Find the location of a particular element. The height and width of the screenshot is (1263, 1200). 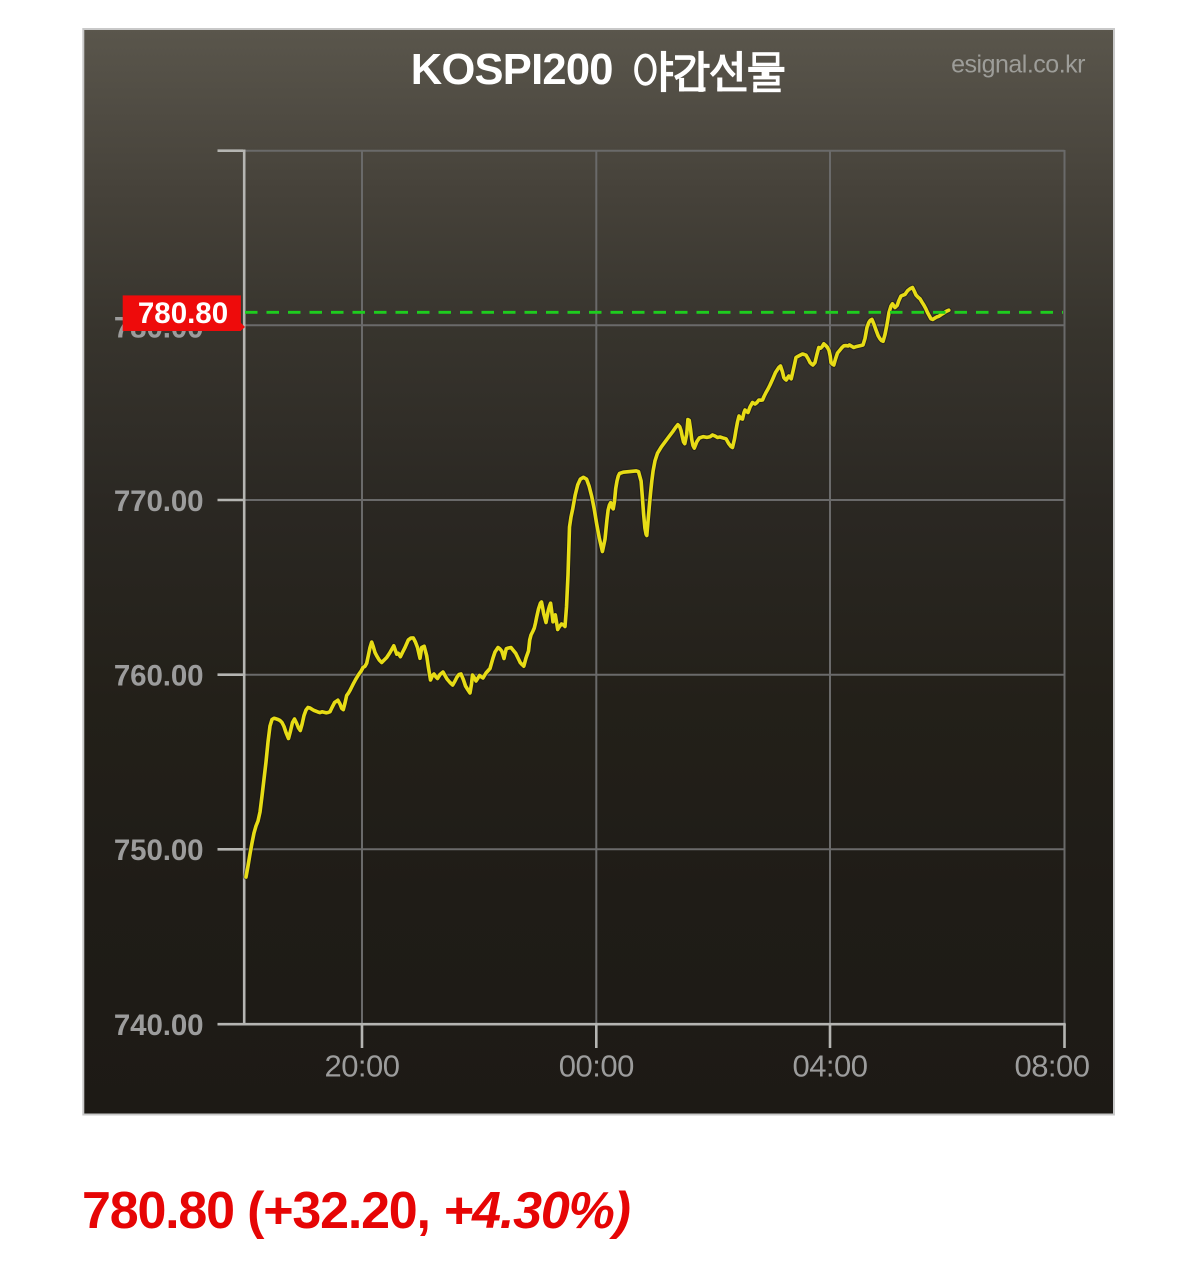

svg-text: 780.80 (+32.20, +4.30%) is located at coordinates (356, 1211).